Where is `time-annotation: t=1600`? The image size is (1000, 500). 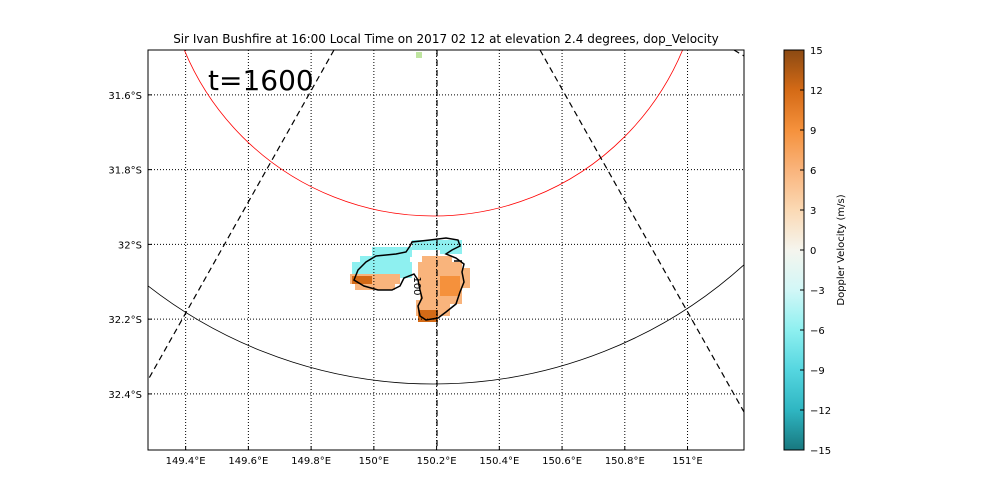
time-annotation: t=1600 is located at coordinates (261, 80).